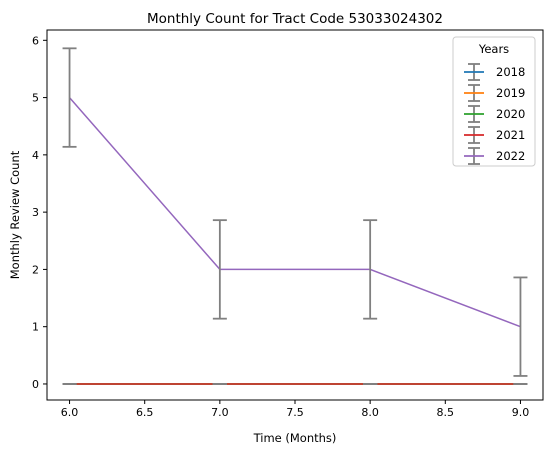 The height and width of the screenshot is (455, 554). I want to click on x-axis-label: Time (Months), so click(295, 438).